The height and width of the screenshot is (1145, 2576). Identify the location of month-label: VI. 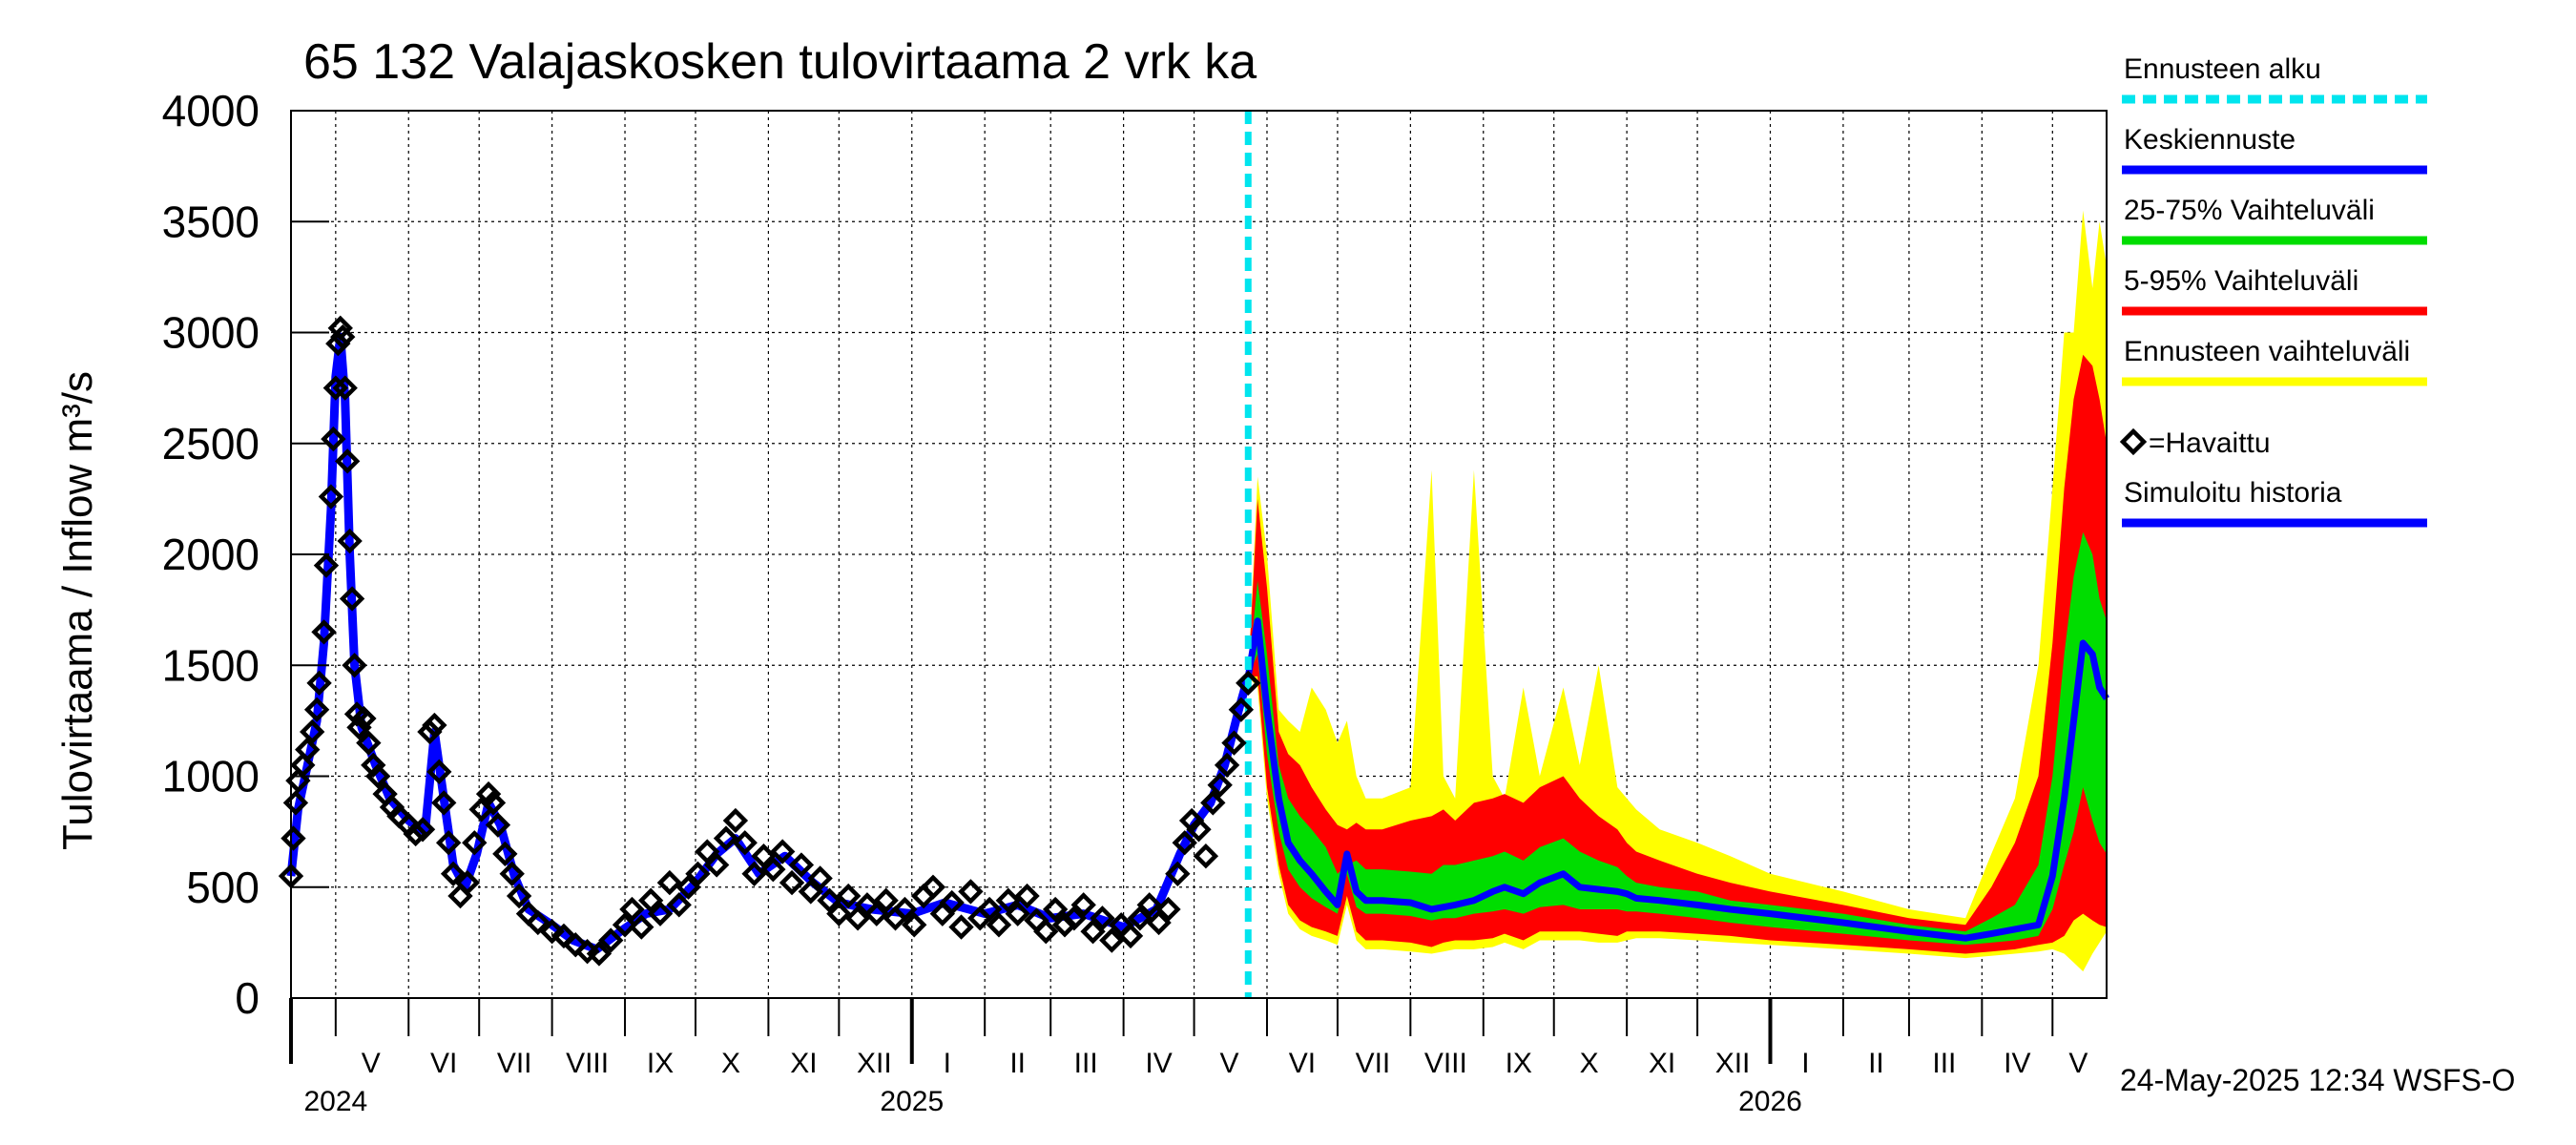
(1302, 1064).